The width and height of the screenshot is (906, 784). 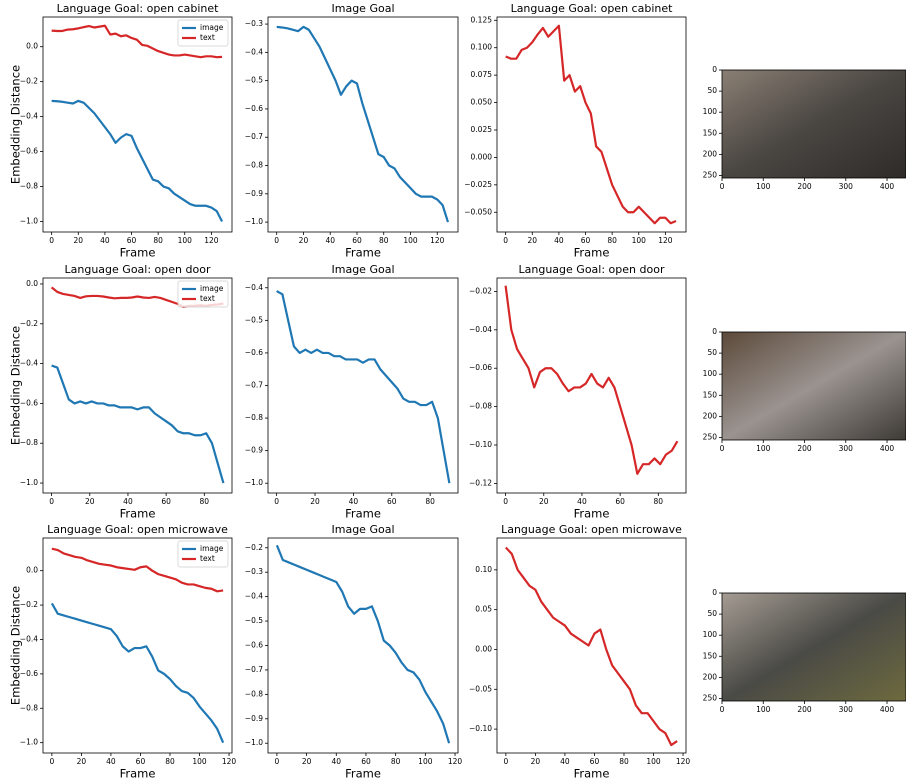 I want to click on y-tick-label: 0.000, so click(x=482, y=156).